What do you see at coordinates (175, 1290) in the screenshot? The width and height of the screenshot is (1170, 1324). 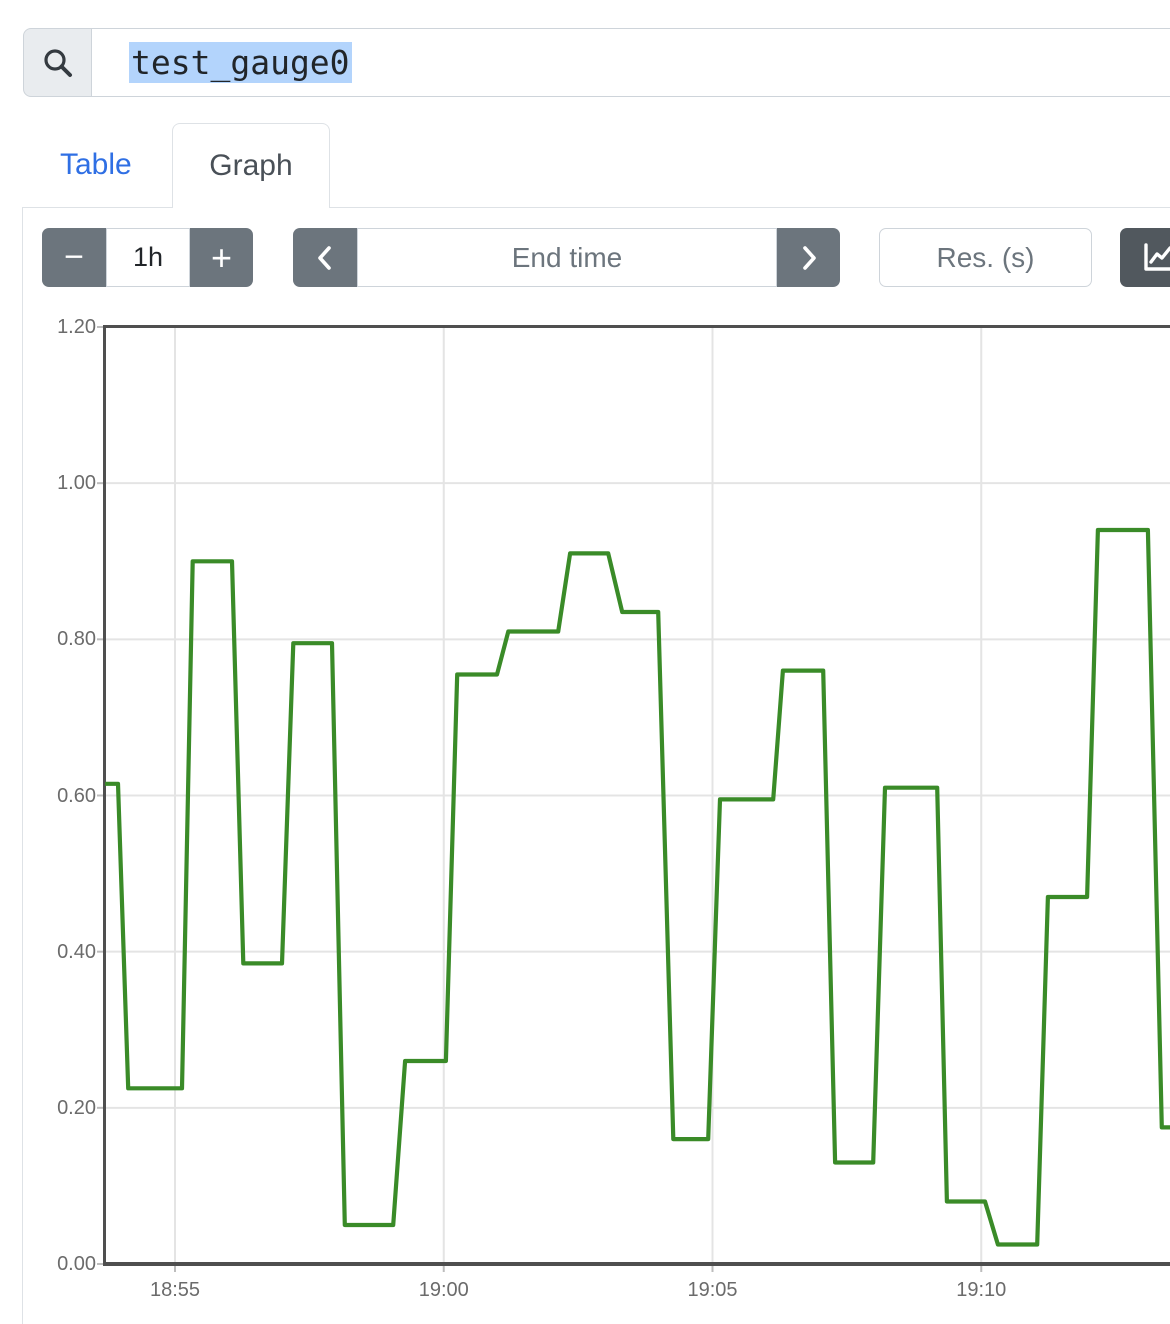 I see `x-axis-label: 18:55` at bounding box center [175, 1290].